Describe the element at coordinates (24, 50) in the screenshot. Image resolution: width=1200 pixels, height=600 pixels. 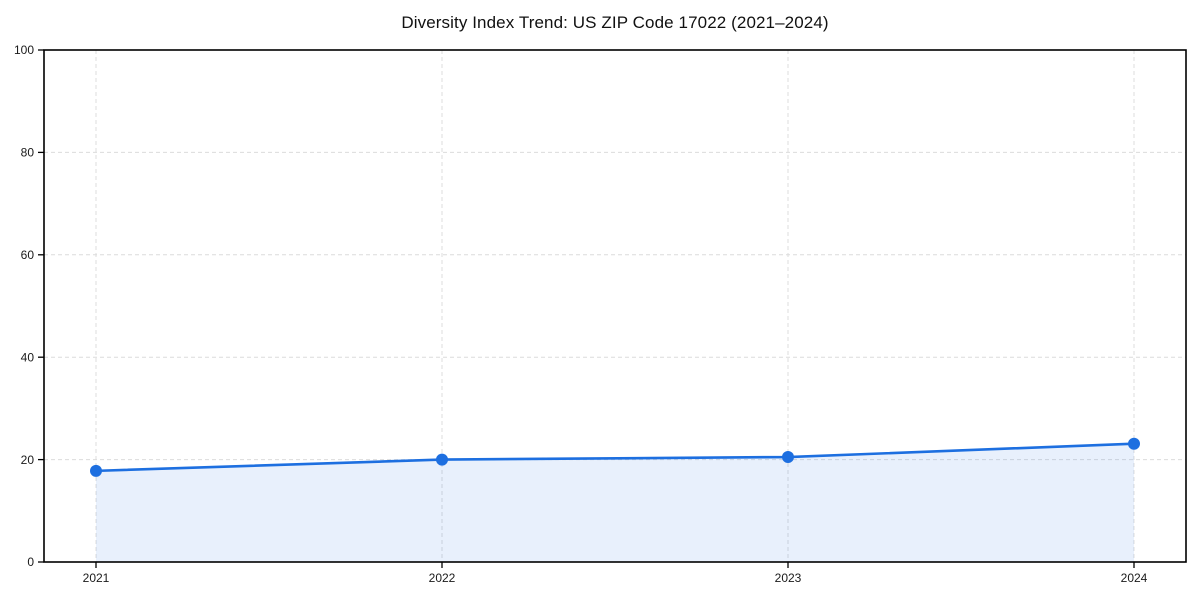
I see `y-tick-label: 100` at that location.